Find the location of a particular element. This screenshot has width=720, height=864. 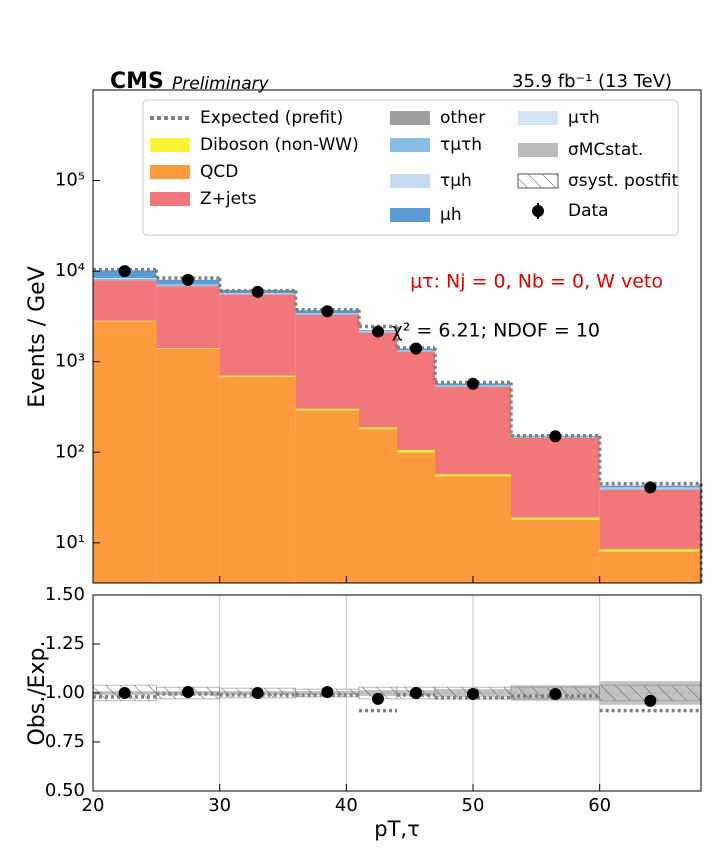

x-tick-label: 60 is located at coordinates (599, 805).